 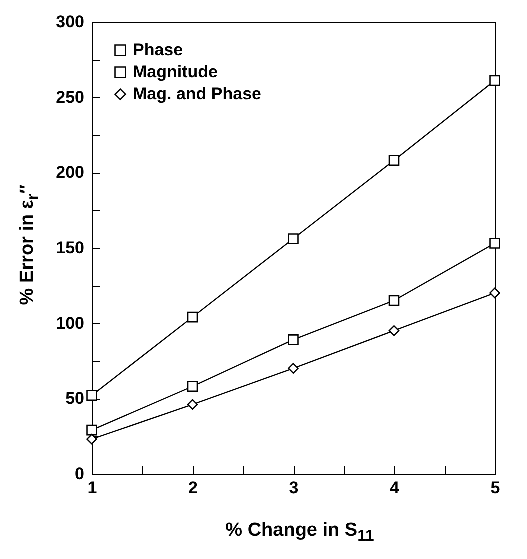 I want to click on x-tick-label: 3, so click(x=294, y=488).